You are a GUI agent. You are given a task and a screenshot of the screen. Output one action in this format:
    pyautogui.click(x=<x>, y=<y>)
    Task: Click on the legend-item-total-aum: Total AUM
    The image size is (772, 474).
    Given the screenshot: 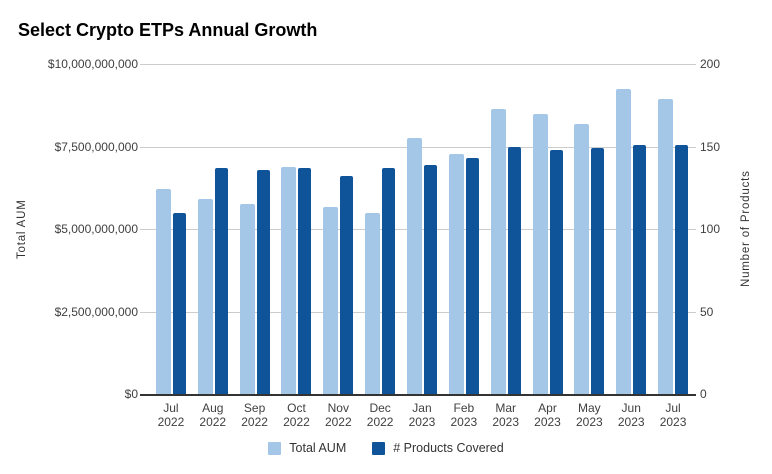 What is the action you would take?
    pyautogui.click(x=307, y=448)
    